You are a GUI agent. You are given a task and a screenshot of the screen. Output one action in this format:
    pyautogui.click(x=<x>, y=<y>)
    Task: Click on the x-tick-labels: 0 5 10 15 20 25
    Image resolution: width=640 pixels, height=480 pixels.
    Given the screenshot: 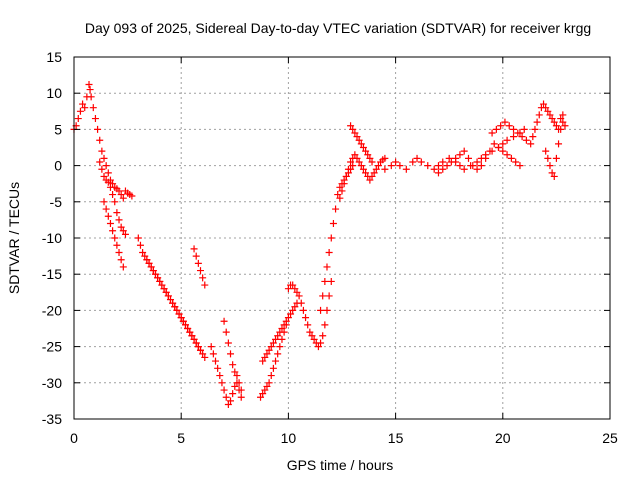 What is the action you would take?
    pyautogui.click(x=344, y=438)
    